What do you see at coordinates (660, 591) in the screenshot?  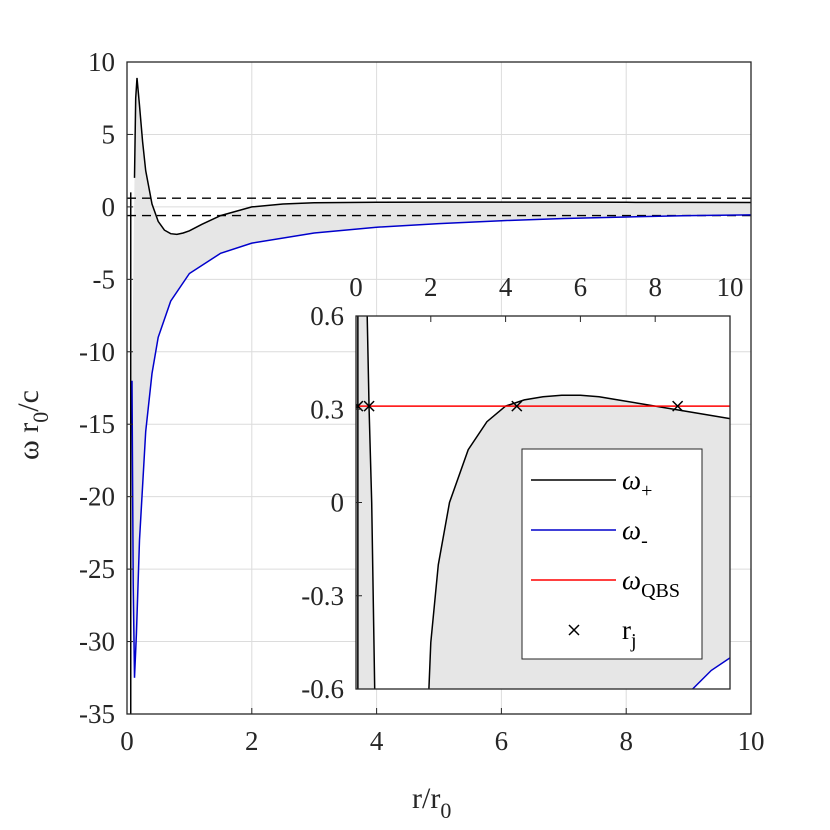 I see `legend-label-sub-2: QBS` at bounding box center [660, 591].